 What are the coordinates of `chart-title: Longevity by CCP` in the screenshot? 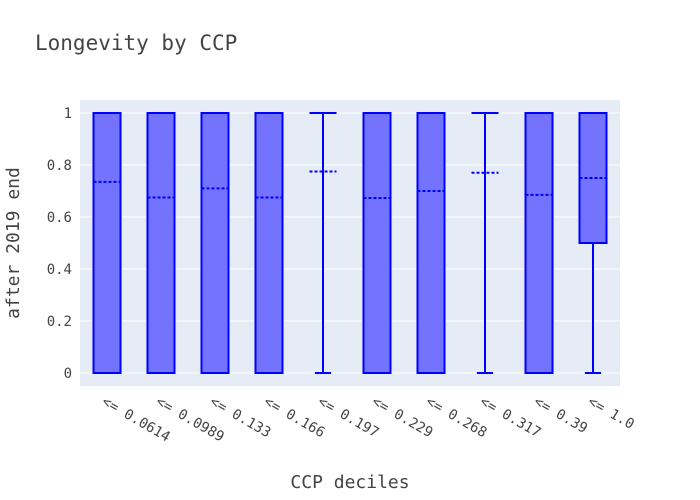 It's located at (136, 43).